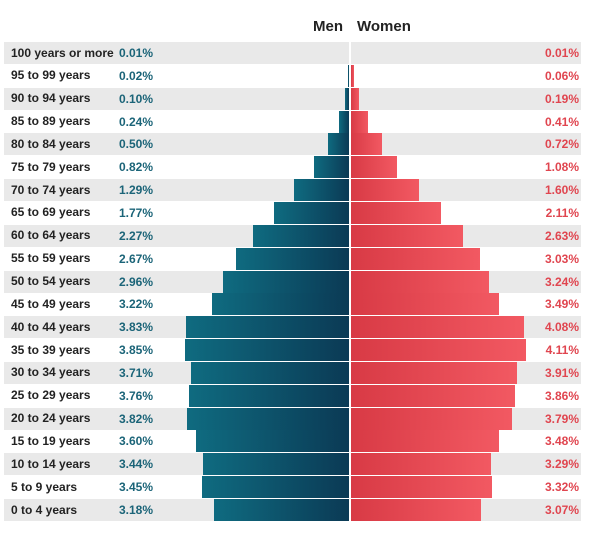  I want to click on men-percent-label: 3.76%, so click(136, 395).